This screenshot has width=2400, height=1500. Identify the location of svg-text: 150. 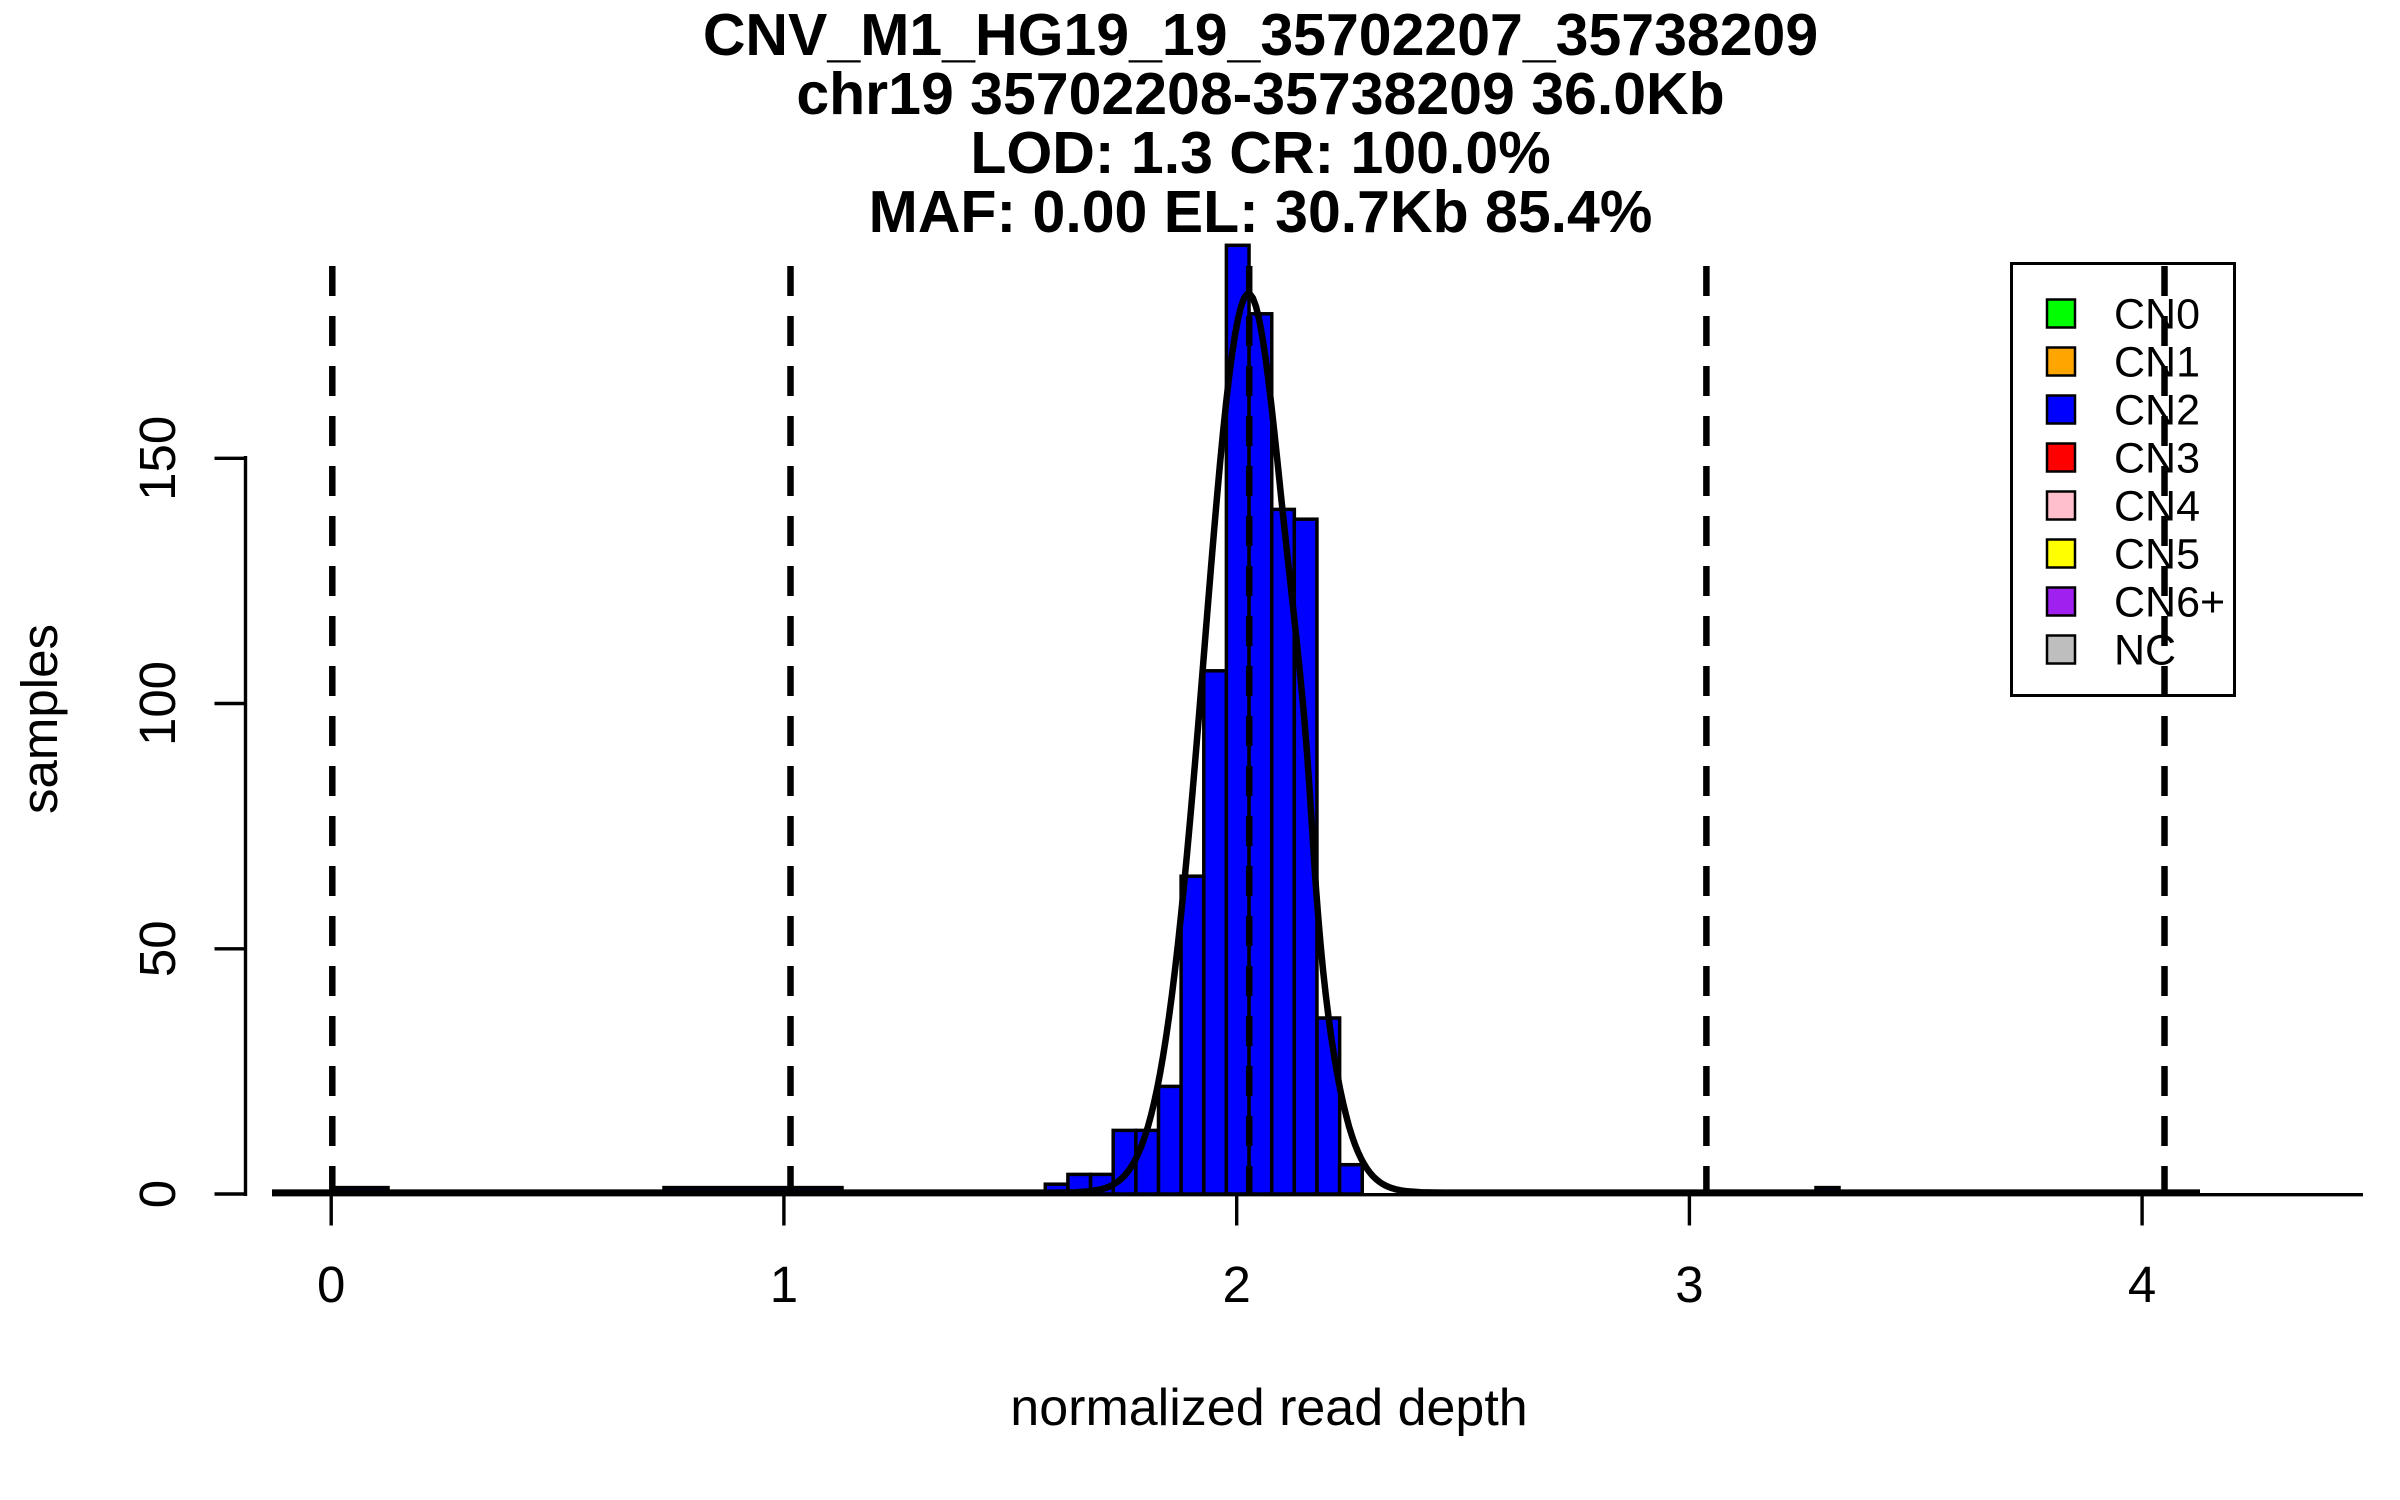
(157, 458).